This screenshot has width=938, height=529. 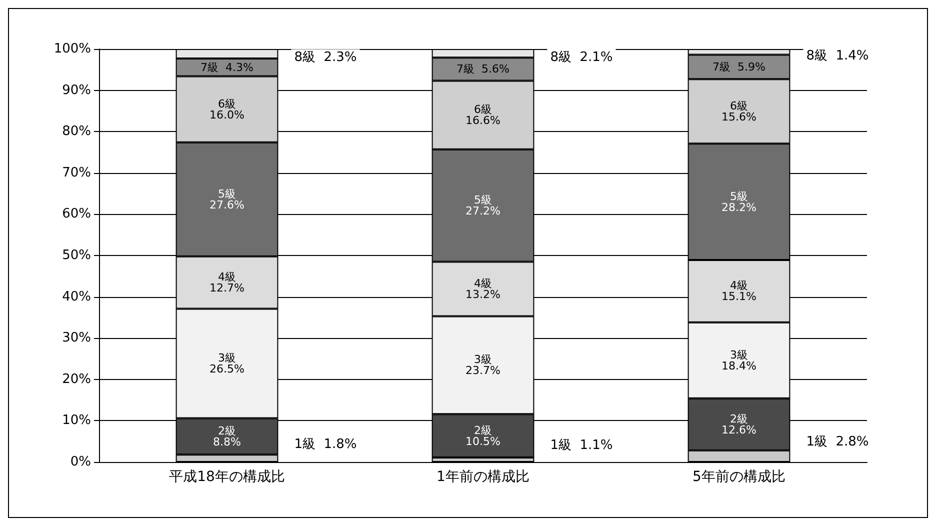 What do you see at coordinates (227, 67) in the screenshot?
I see `text: 7級 4.3%` at bounding box center [227, 67].